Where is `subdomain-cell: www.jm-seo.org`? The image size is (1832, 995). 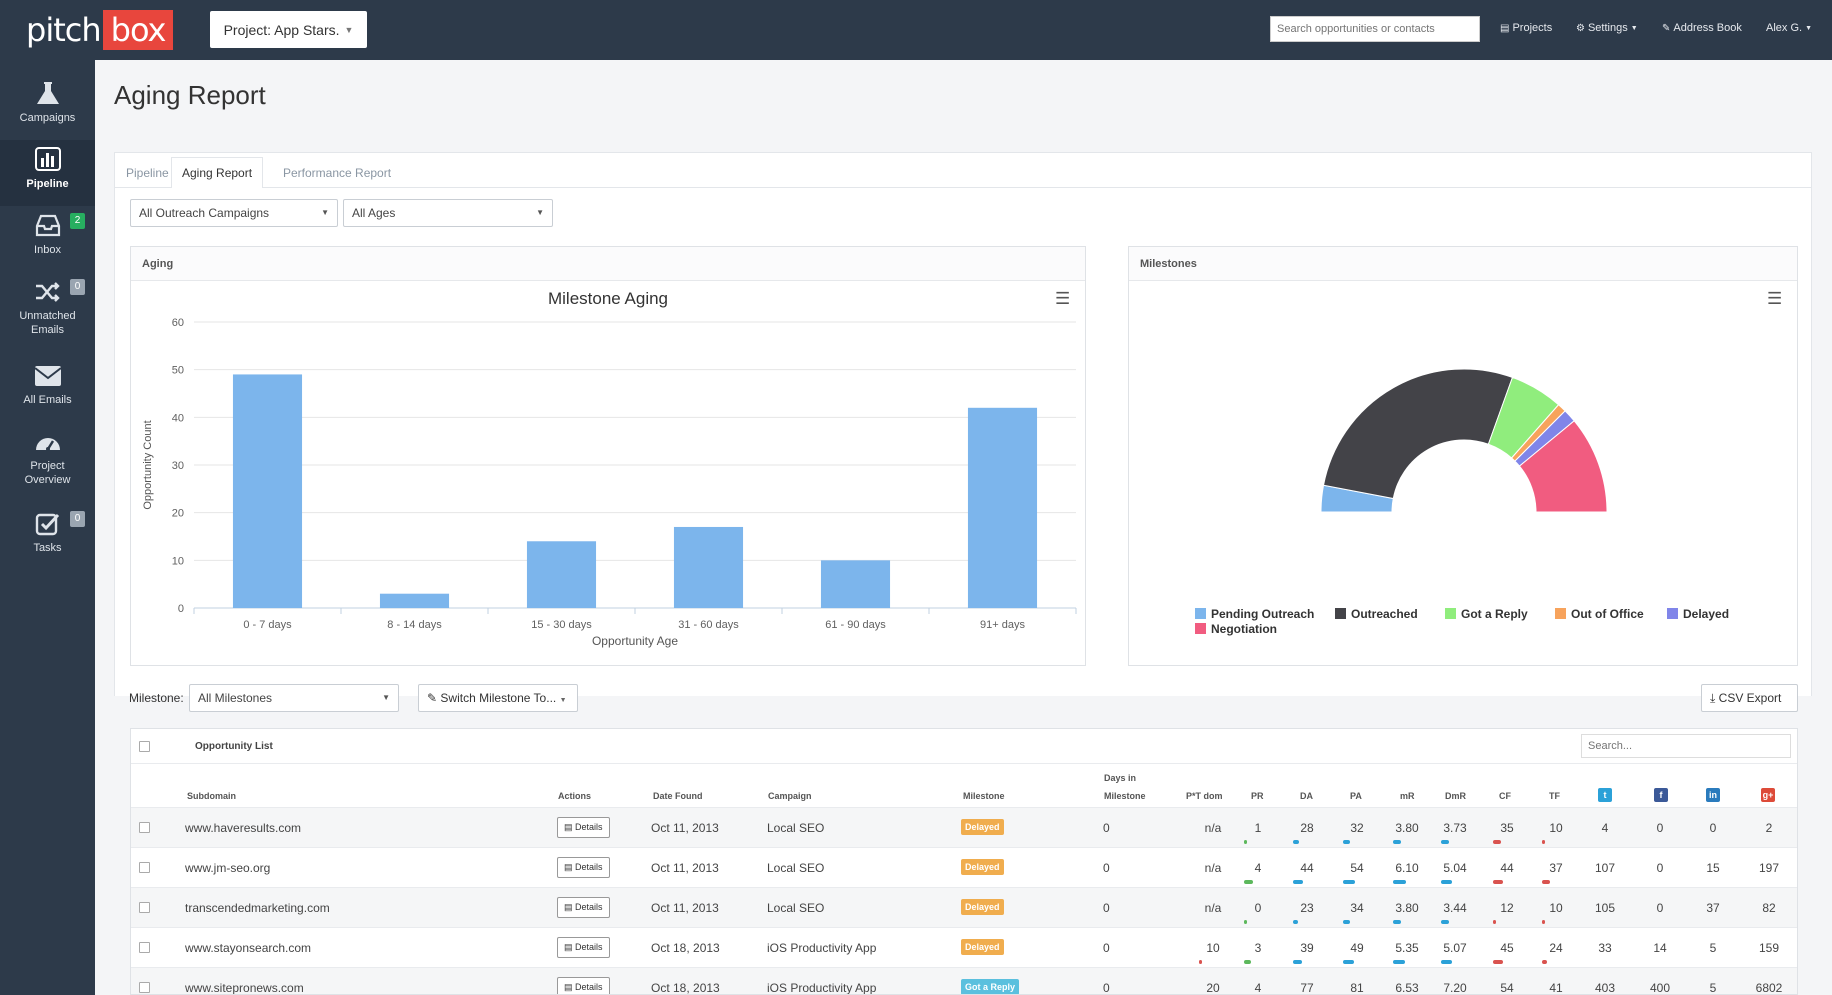 subdomain-cell: www.jm-seo.org is located at coordinates (228, 868).